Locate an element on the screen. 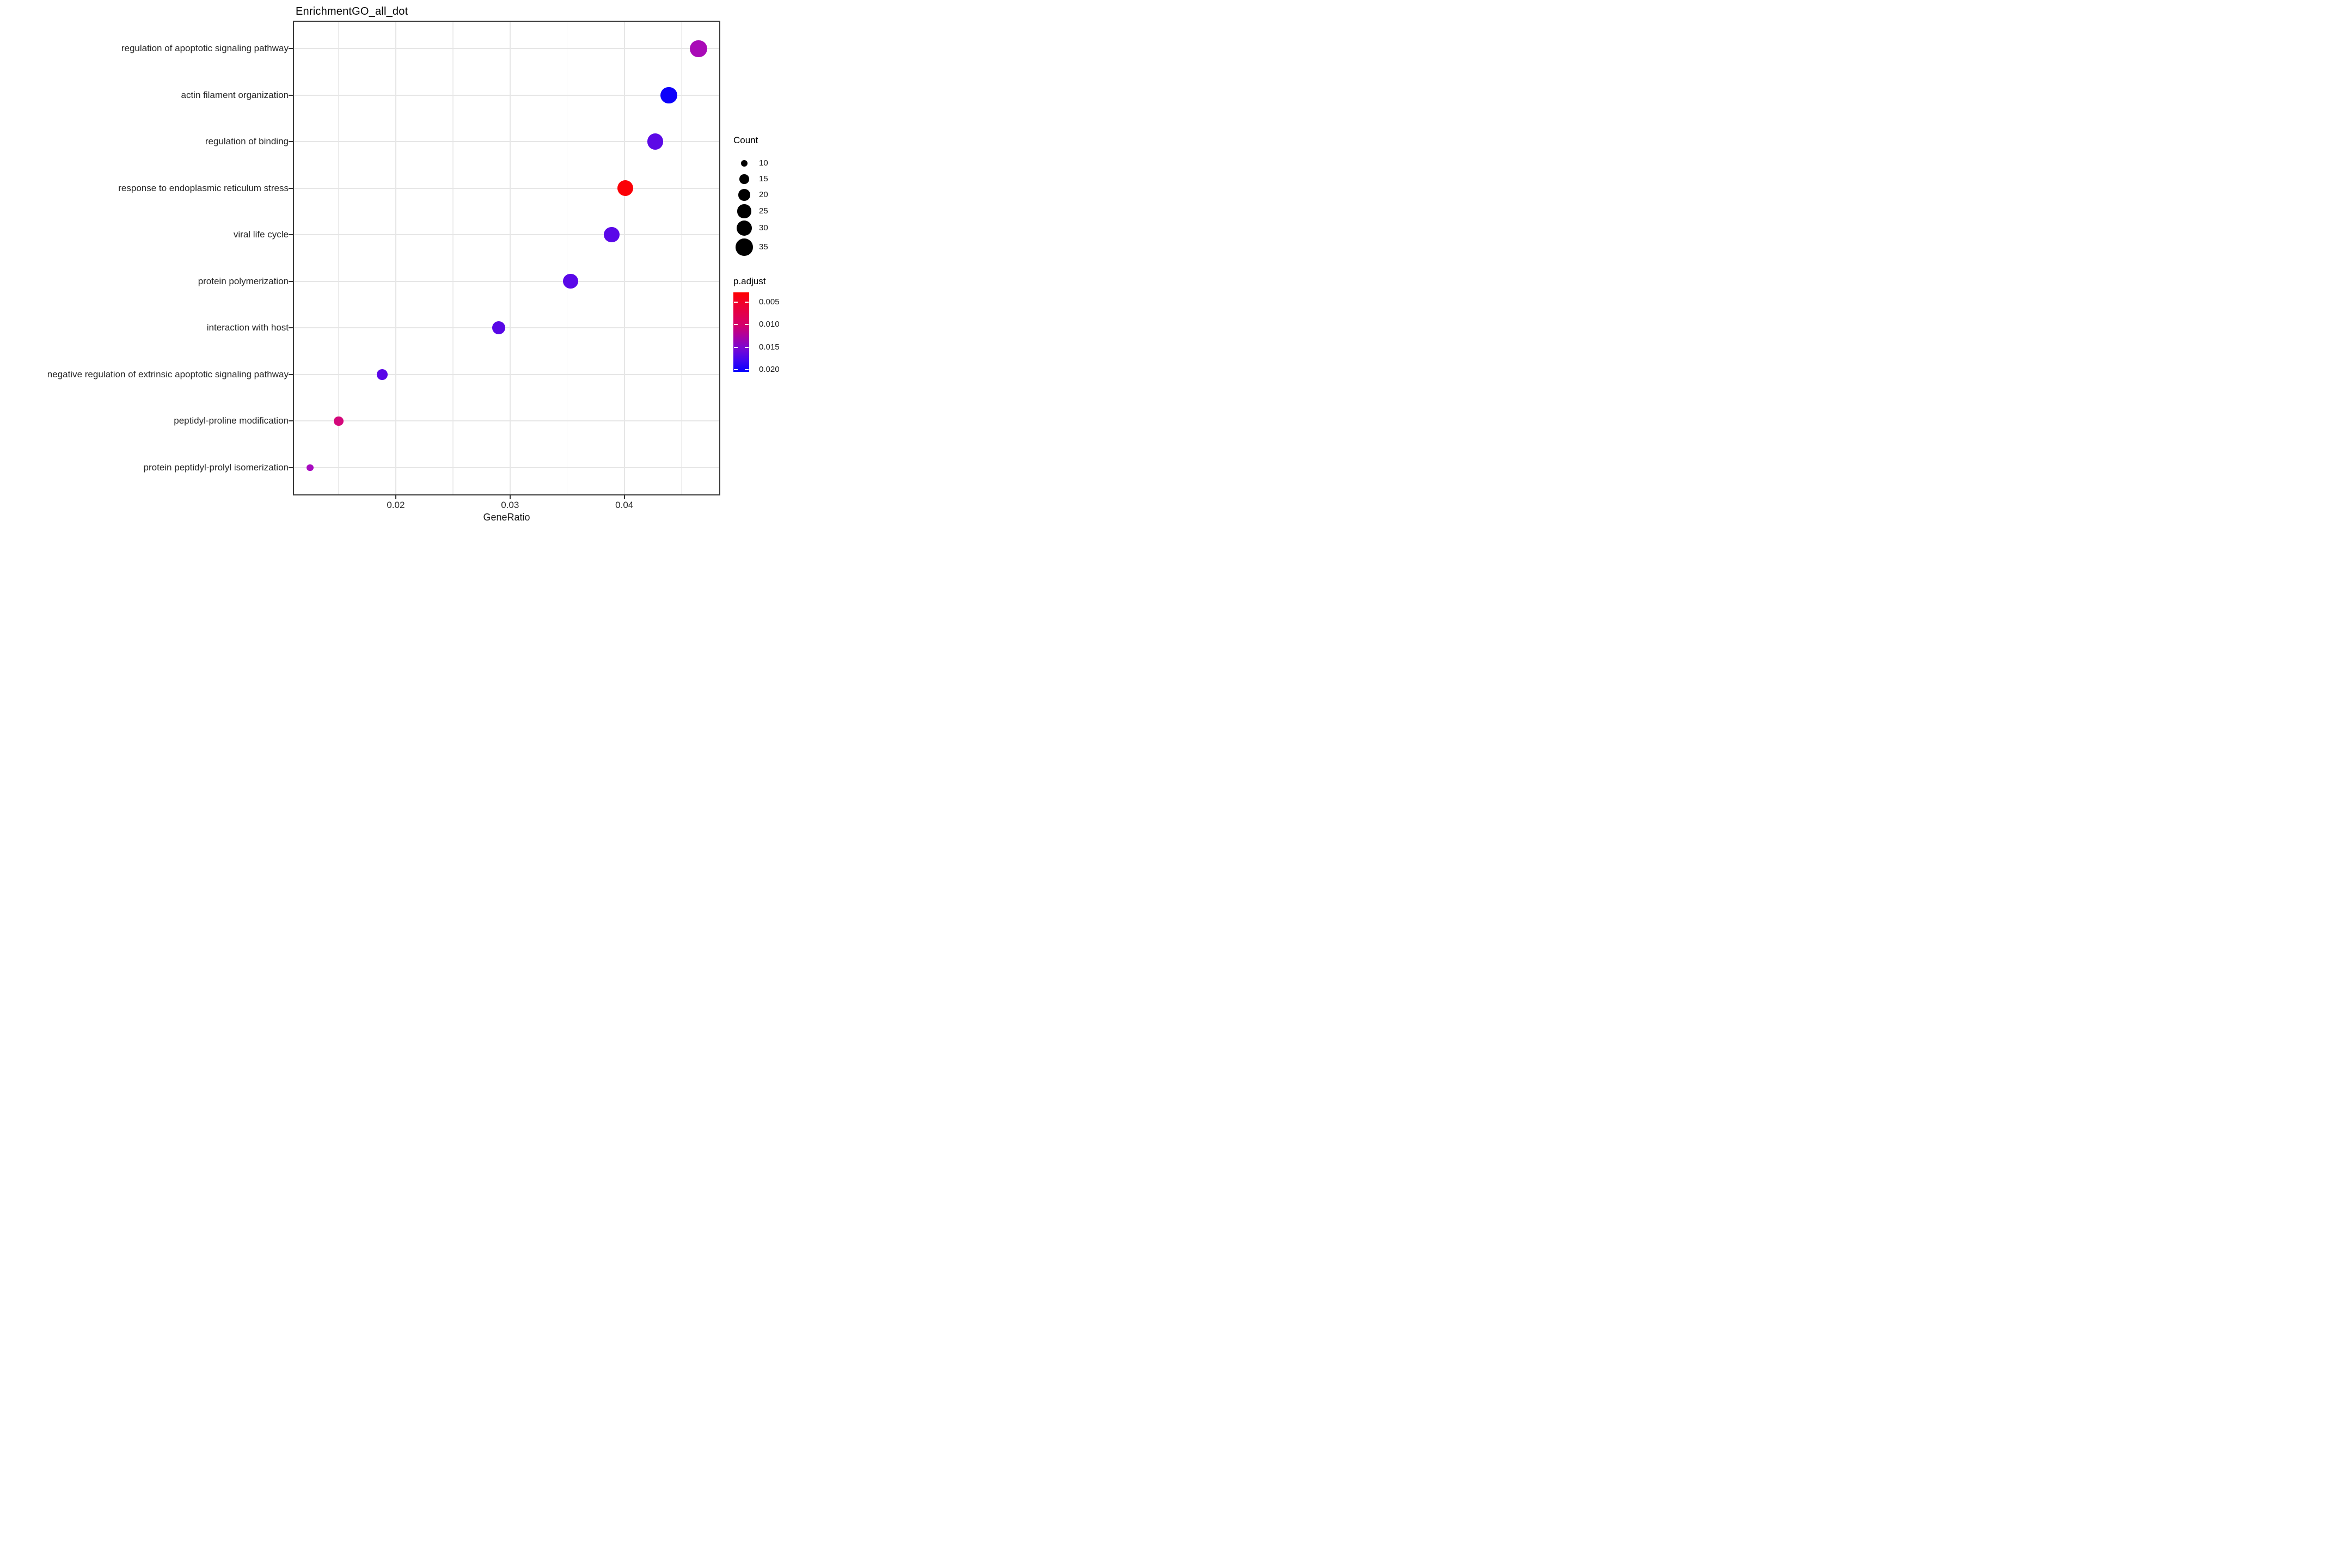 The width and height of the screenshot is (2352, 1568). padjust-tick-label: 0.010 is located at coordinates (769, 324).